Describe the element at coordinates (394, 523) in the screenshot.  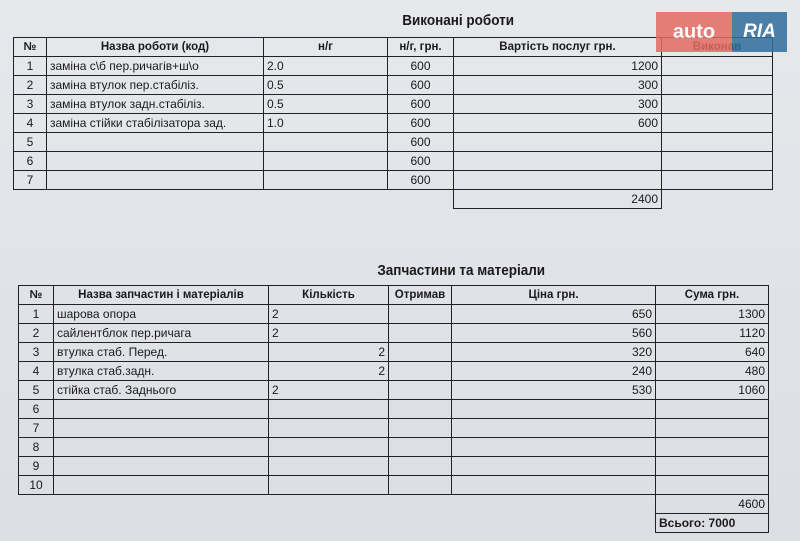
I see `grand-total-row: Всього: 7000` at that location.